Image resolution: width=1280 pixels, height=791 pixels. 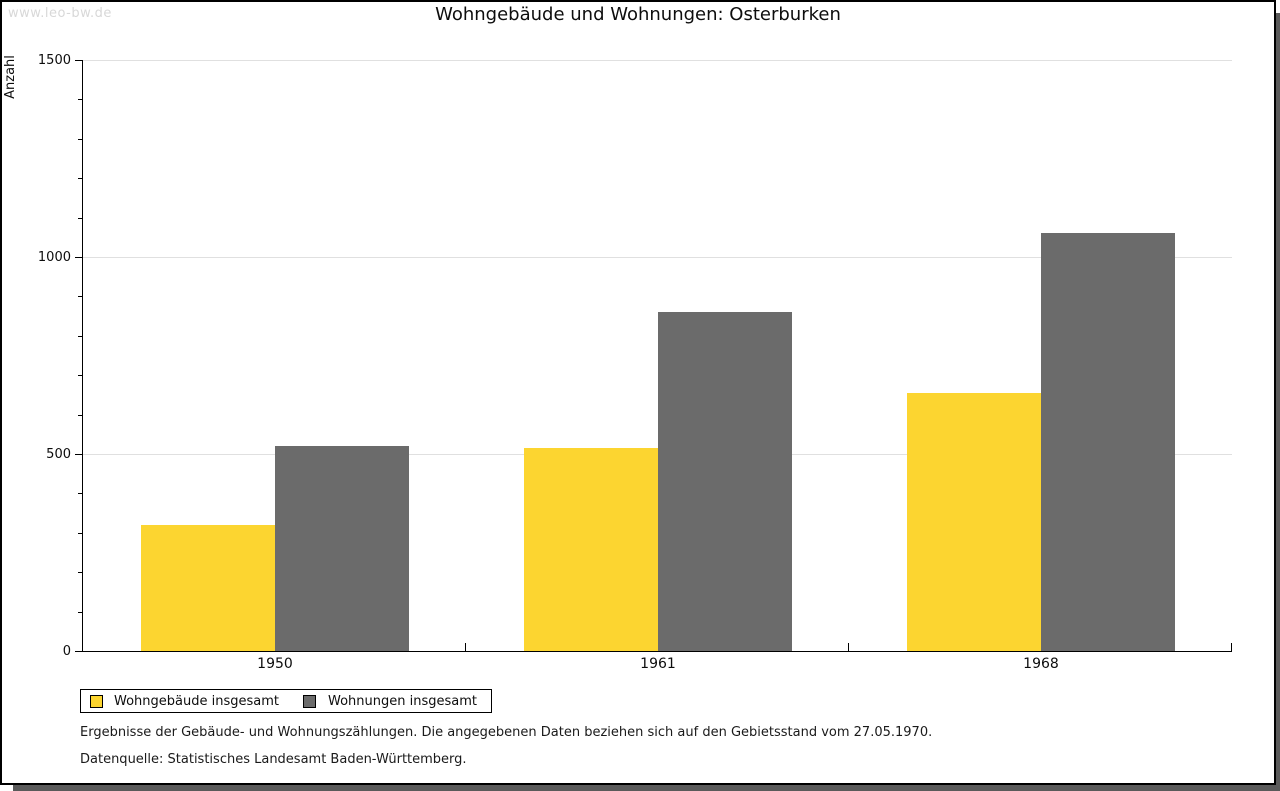 What do you see at coordinates (638, 14) in the screenshot?
I see `chart-title: Wohngebäude und Wohnungen: Osterburken` at bounding box center [638, 14].